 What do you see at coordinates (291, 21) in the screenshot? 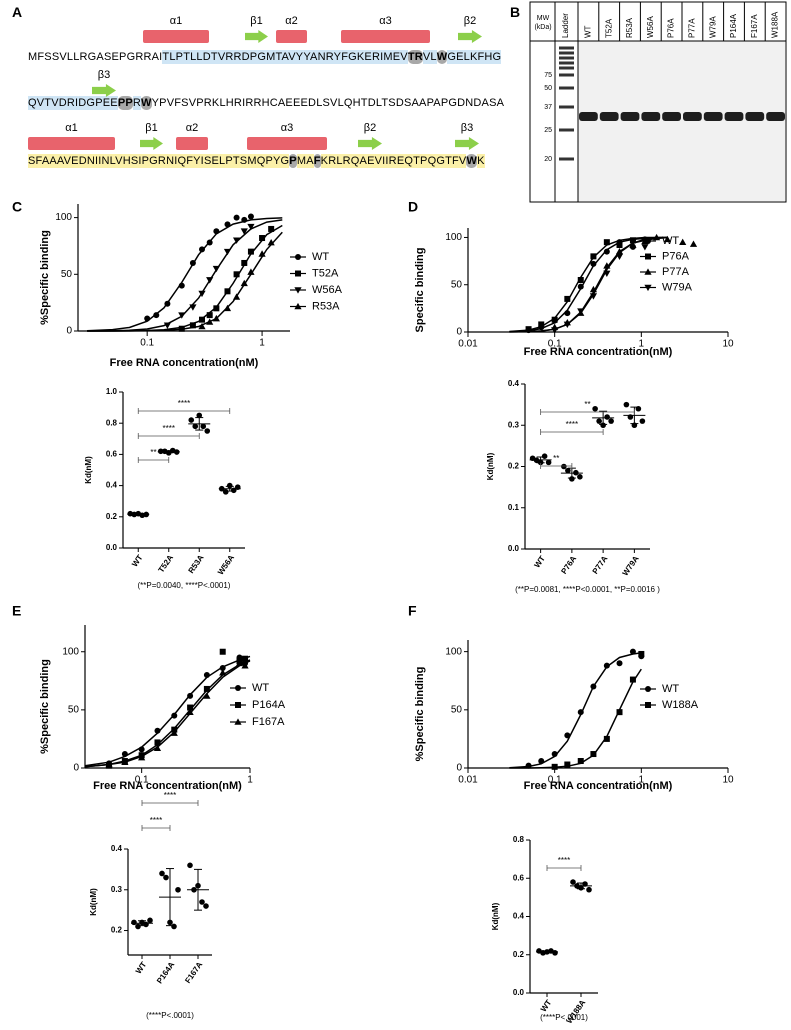
I see `structure-label: α2` at bounding box center [291, 21].